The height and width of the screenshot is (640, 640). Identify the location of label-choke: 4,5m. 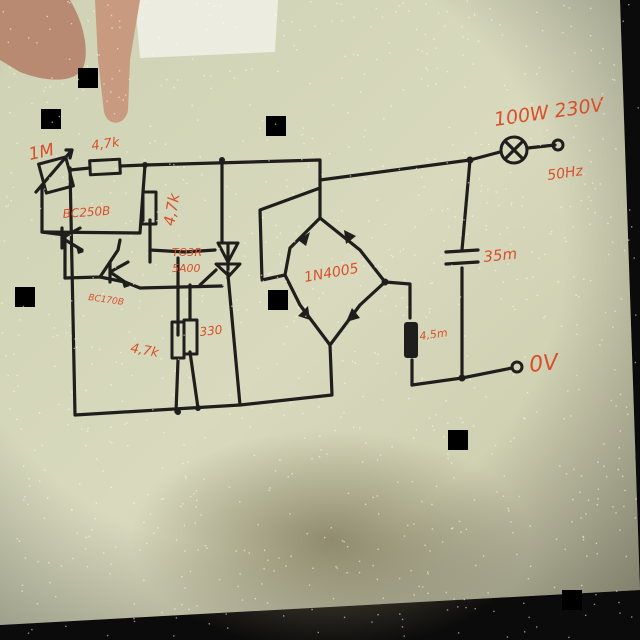
(434, 334).